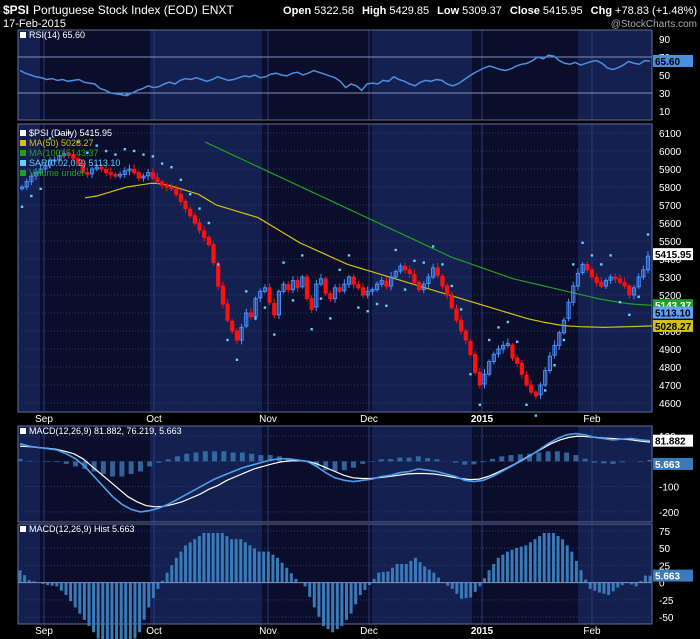 This screenshot has width=700, height=639. Describe the element at coordinates (23, 163) in the screenshot. I see `price-legend-3-swatch` at that location.